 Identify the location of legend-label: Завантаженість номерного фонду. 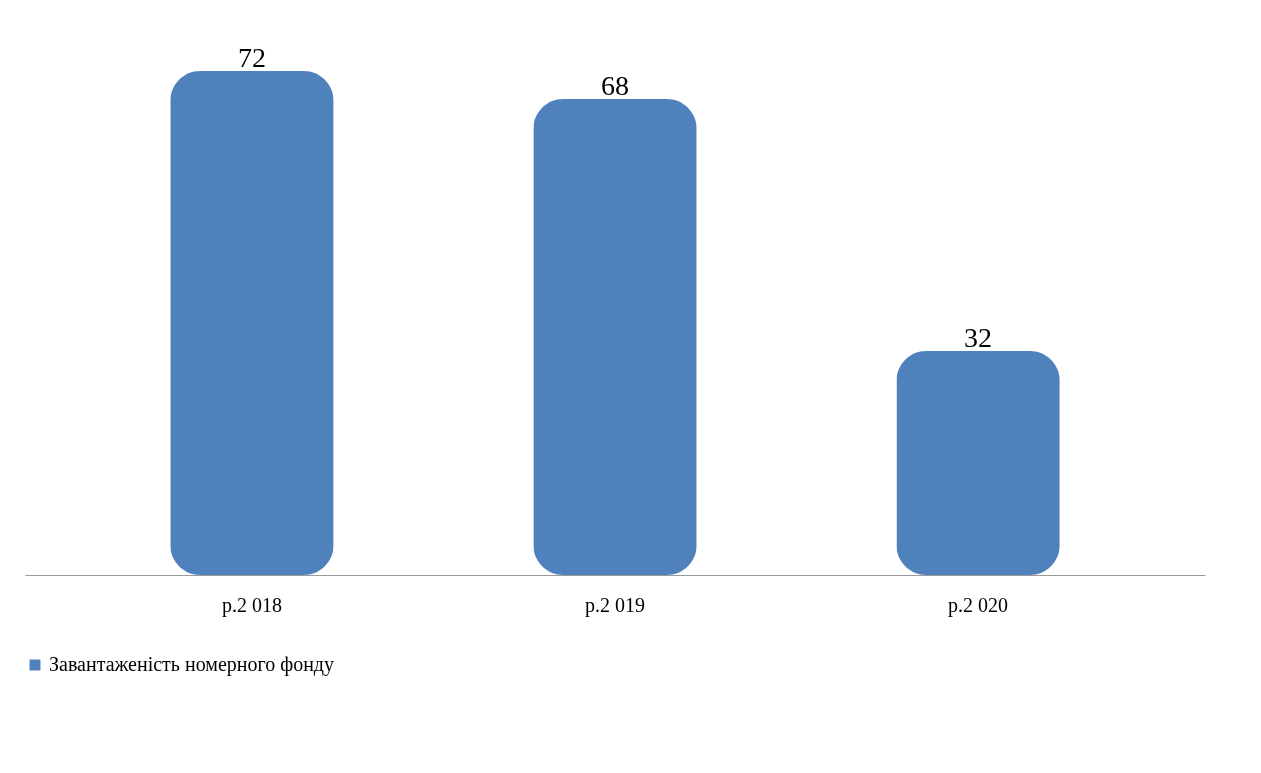
(192, 664).